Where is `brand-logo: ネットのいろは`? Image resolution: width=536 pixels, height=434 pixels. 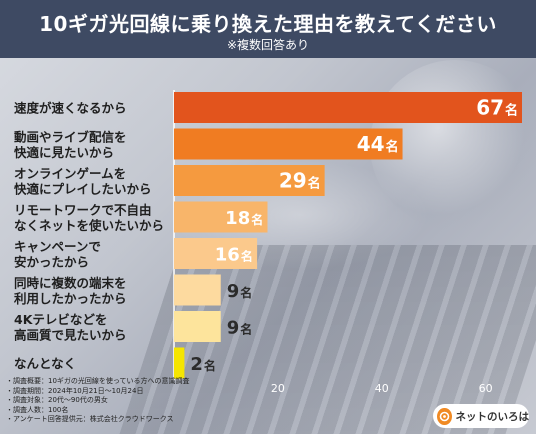 brand-logo: ネットのいろは is located at coordinates (481, 416).